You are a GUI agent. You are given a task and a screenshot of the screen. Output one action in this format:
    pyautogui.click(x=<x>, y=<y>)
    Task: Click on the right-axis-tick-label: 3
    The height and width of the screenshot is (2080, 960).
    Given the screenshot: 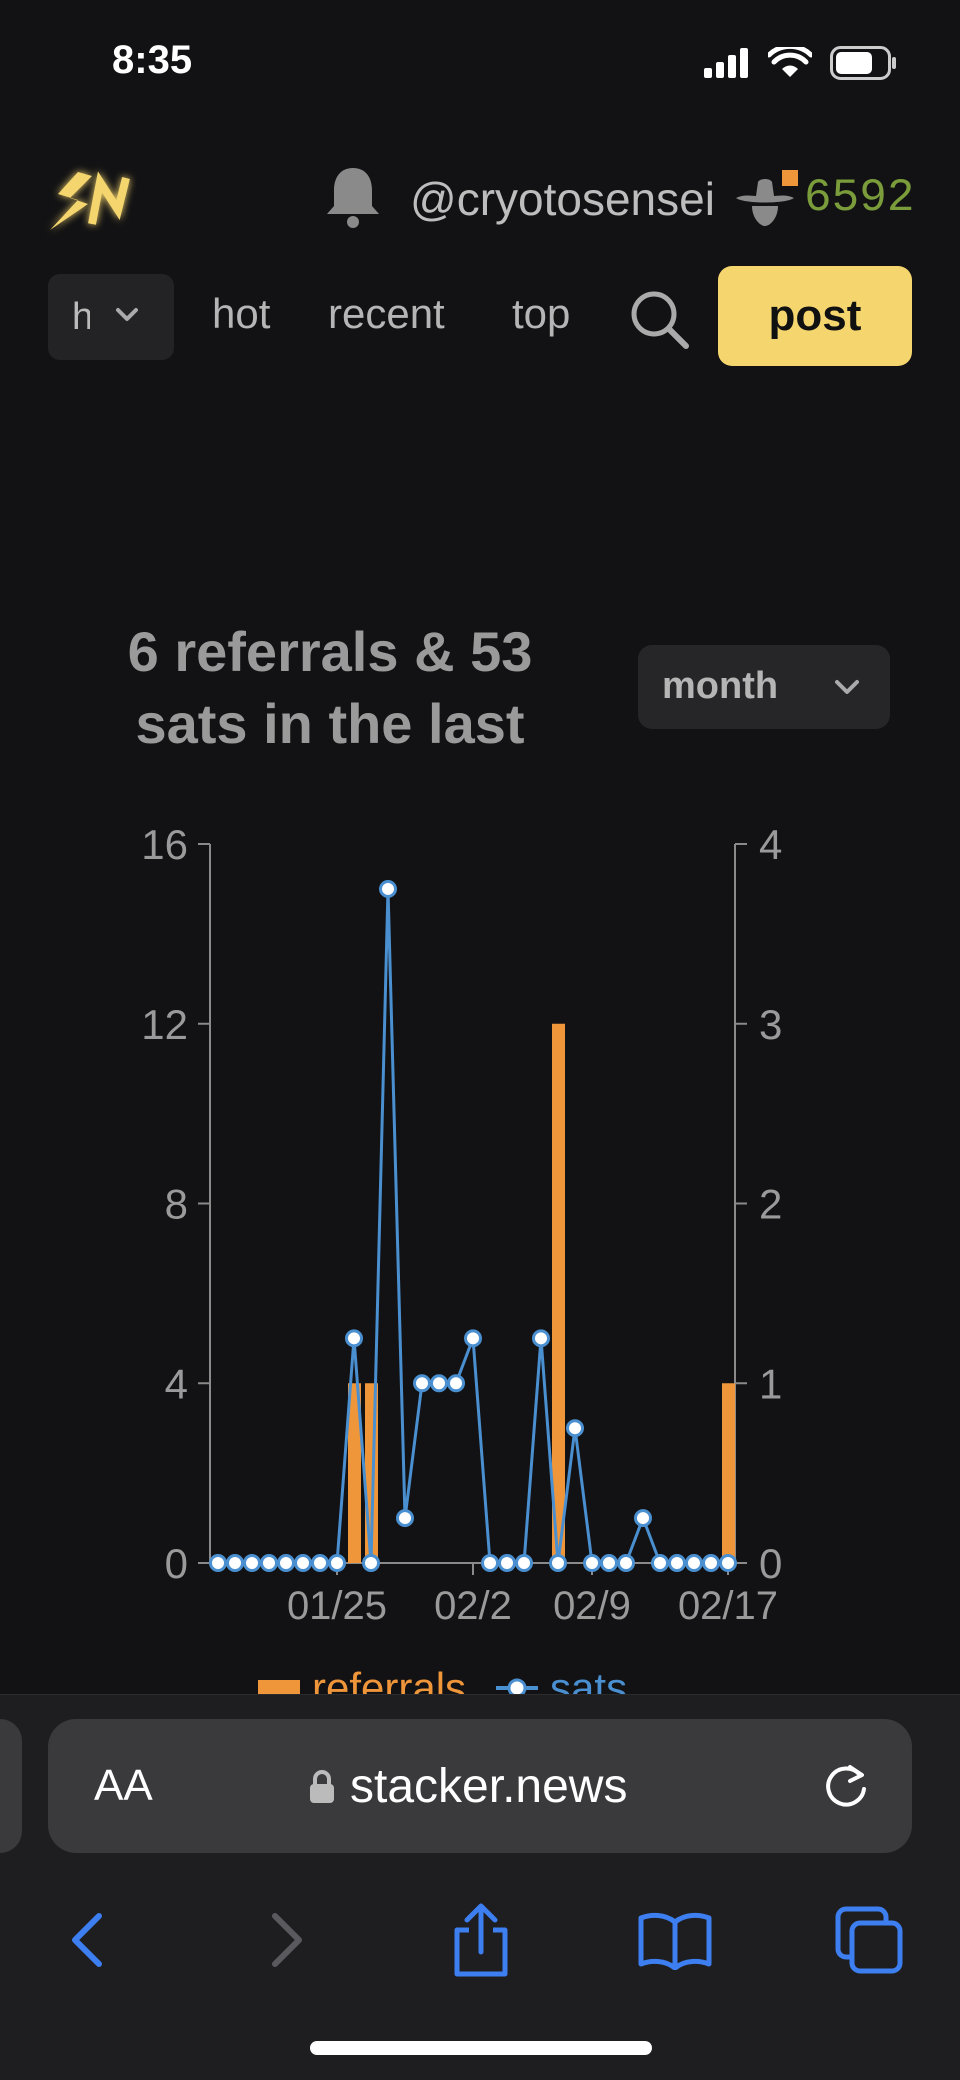 What is the action you would take?
    pyautogui.click(x=770, y=1024)
    